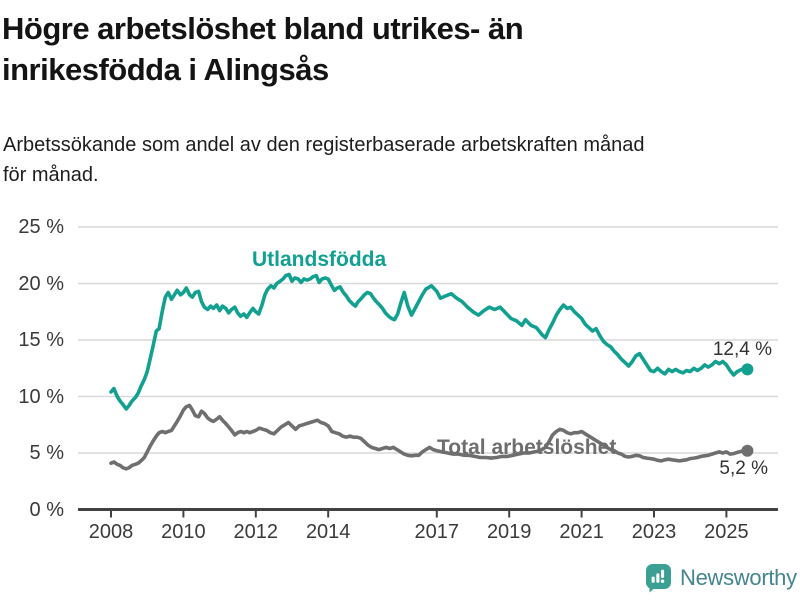 The width and height of the screenshot is (800, 600). What do you see at coordinates (319, 259) in the screenshot?
I see `series-label-utlandsfodda: Utlandsfödda` at bounding box center [319, 259].